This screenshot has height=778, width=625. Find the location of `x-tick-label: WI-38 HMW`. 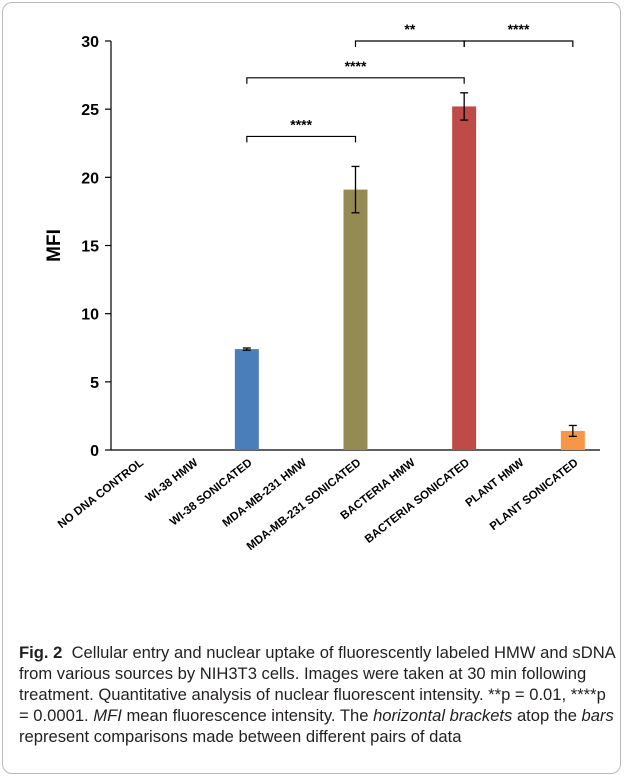

x-tick-label: WI-38 HMW is located at coordinates (172, 481).